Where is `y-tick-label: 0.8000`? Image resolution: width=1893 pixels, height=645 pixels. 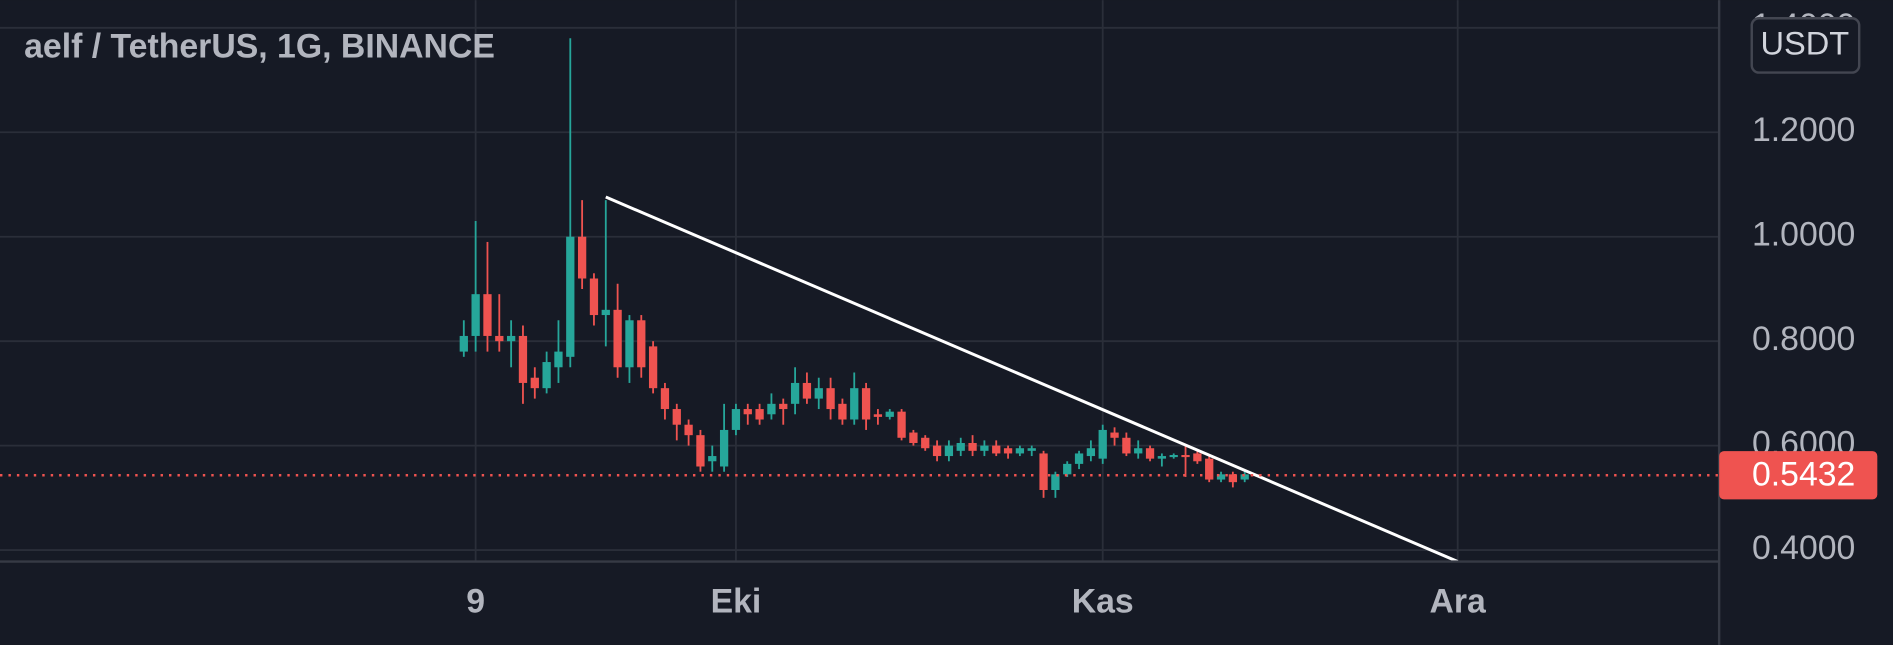
y-tick-label: 0.8000 is located at coordinates (1803, 339).